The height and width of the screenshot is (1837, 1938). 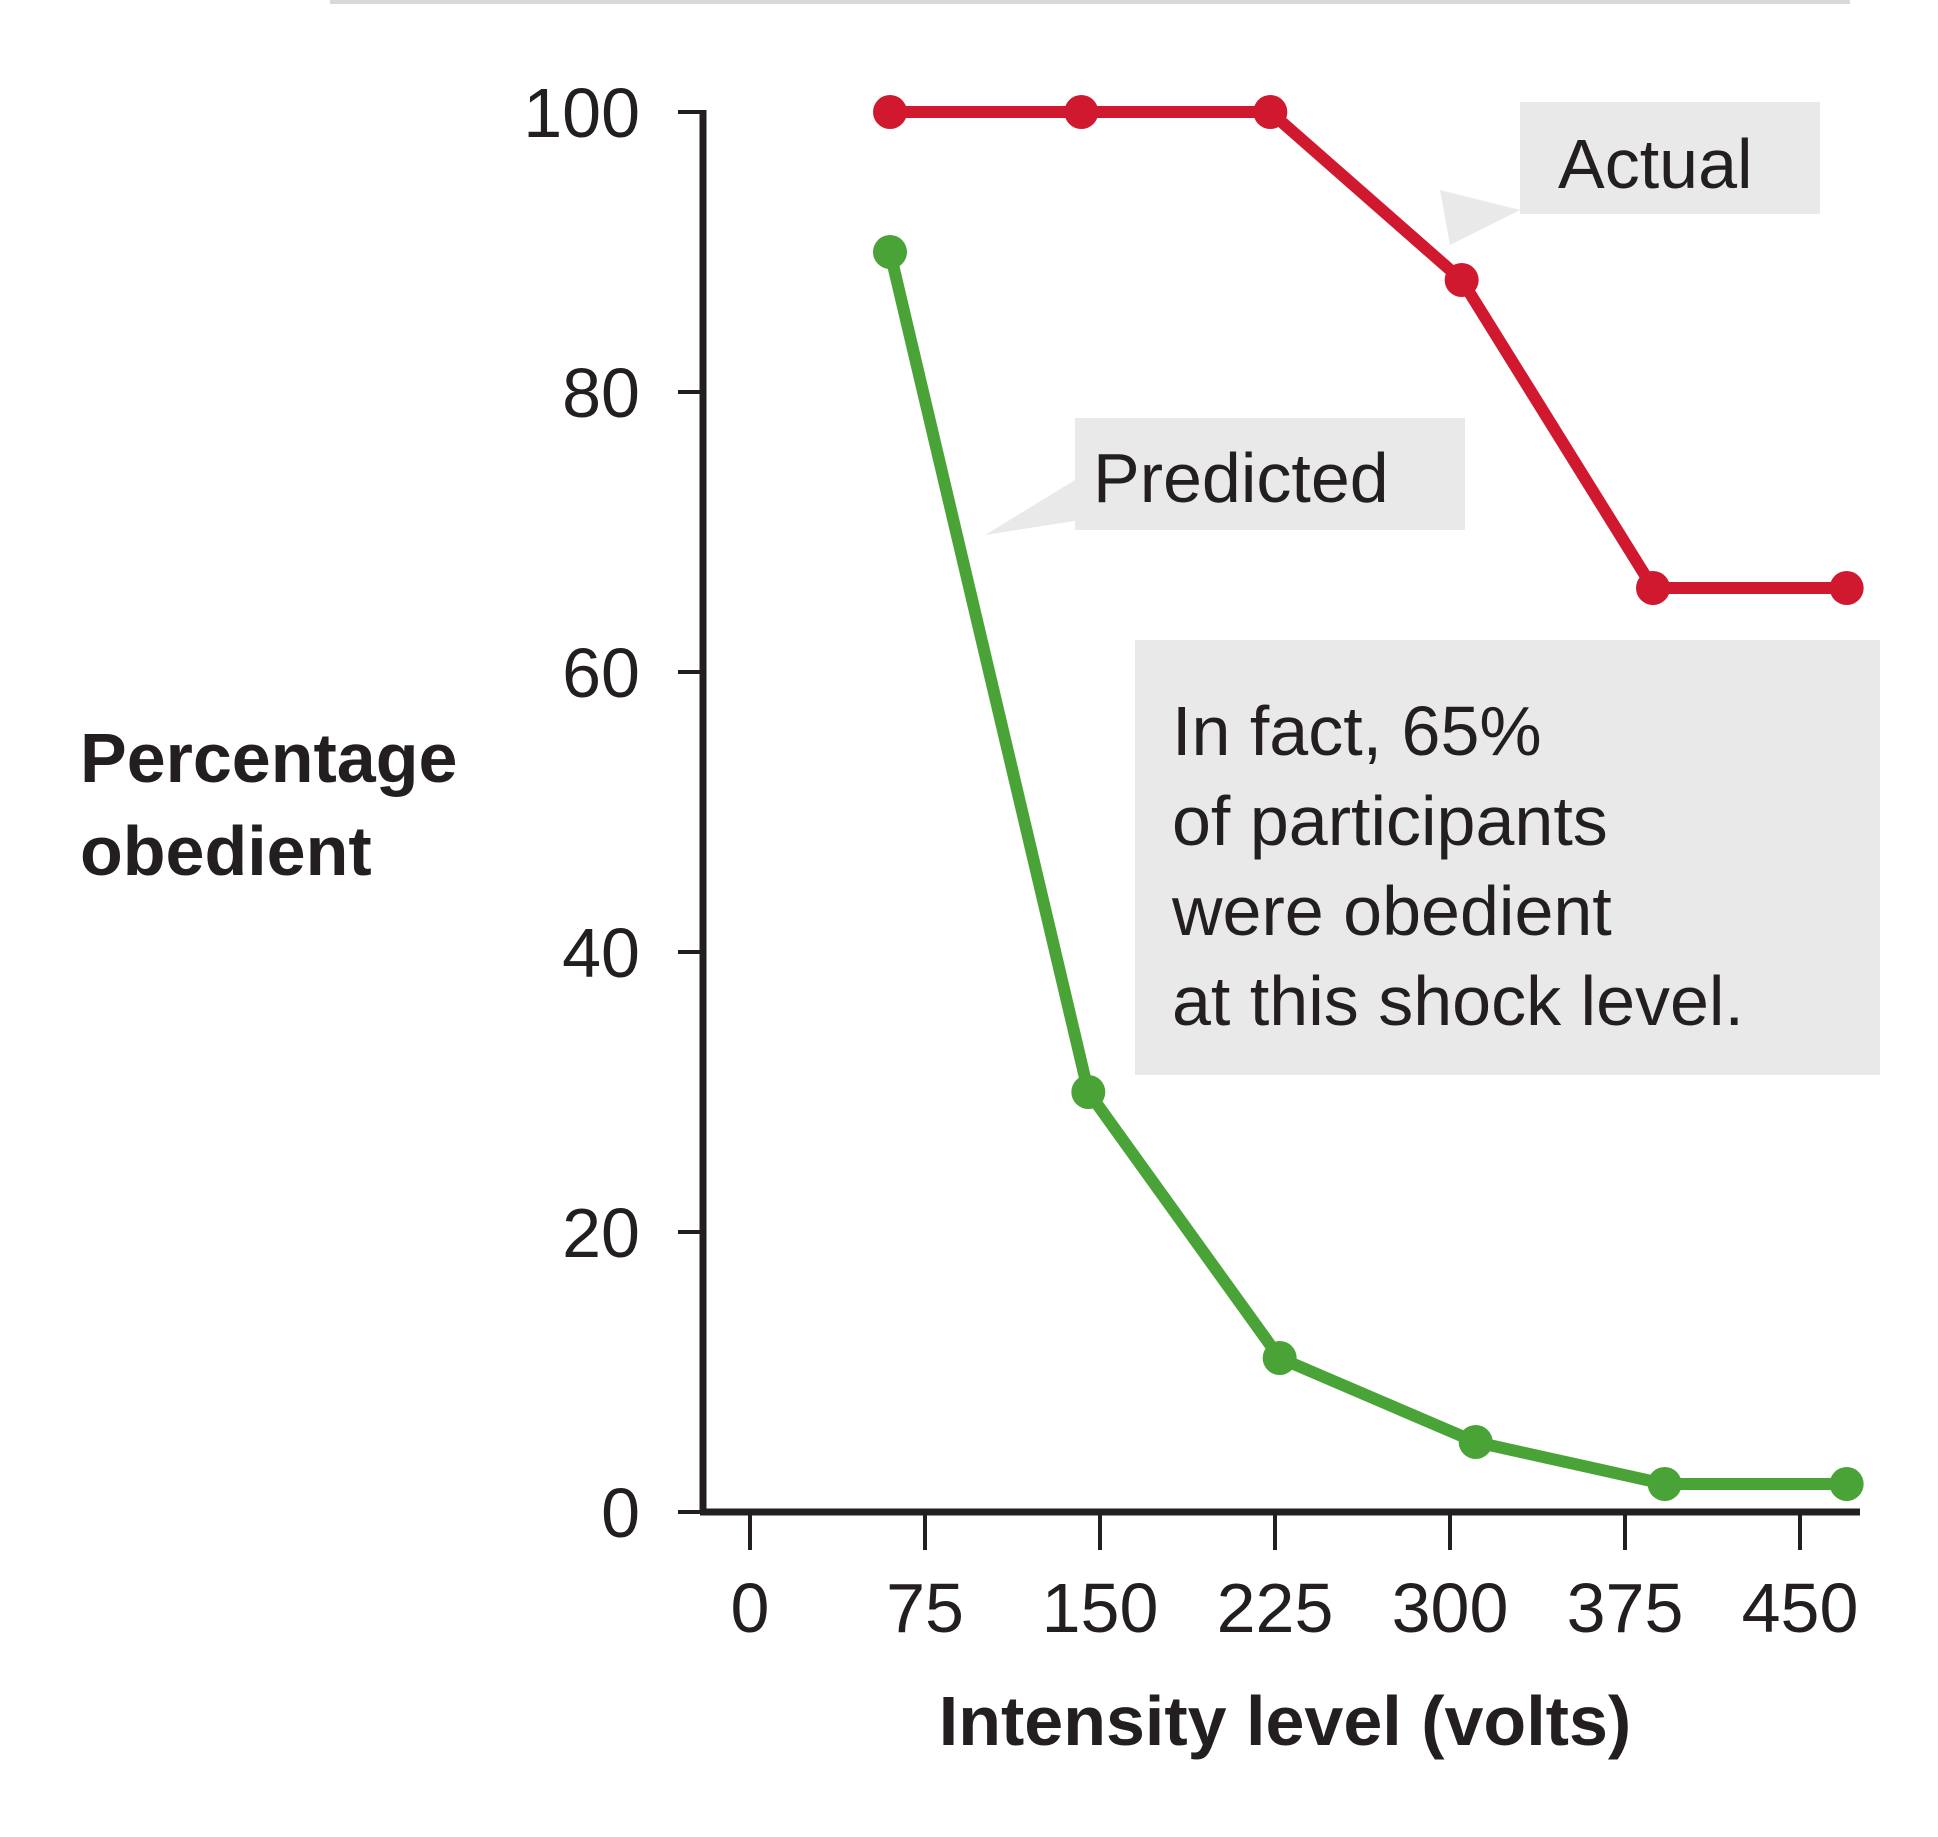 What do you see at coordinates (1285, 1721) in the screenshot?
I see `x-axis-title: Intensity level (volts)` at bounding box center [1285, 1721].